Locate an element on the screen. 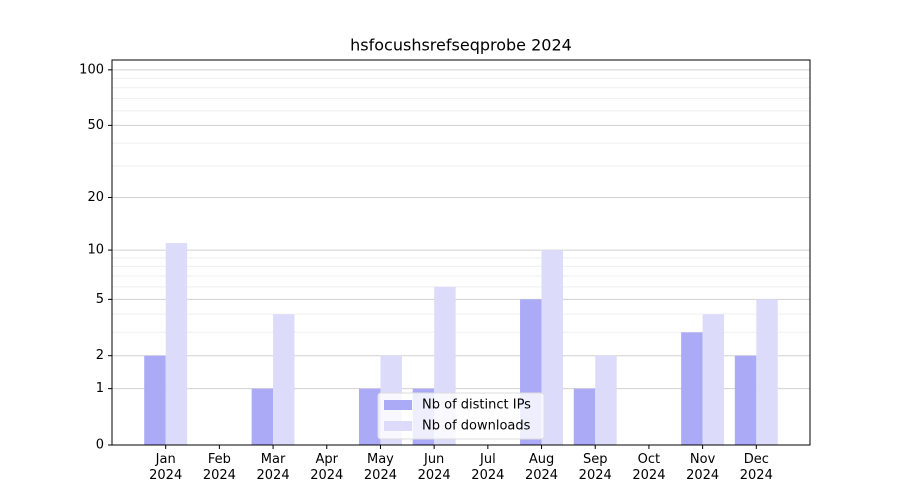 Image resolution: width=900 pixels, height=500 pixels. y-tick-label: 5 is located at coordinates (100, 299).